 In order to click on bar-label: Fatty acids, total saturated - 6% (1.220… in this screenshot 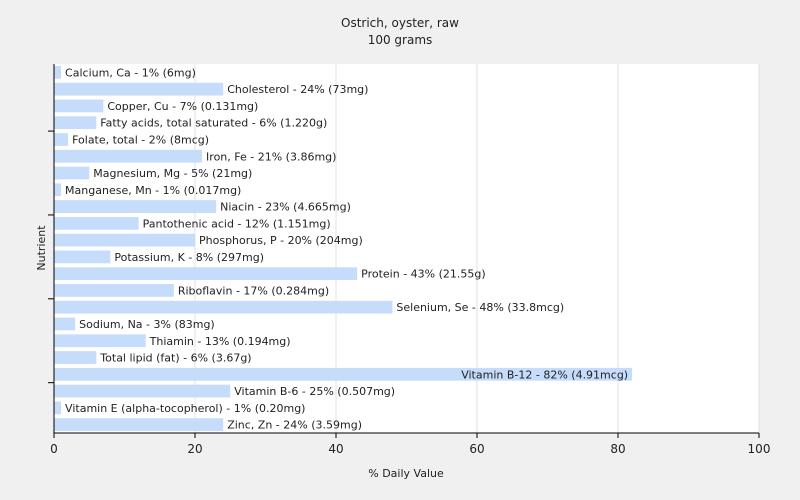, I will do `click(213, 123)`.